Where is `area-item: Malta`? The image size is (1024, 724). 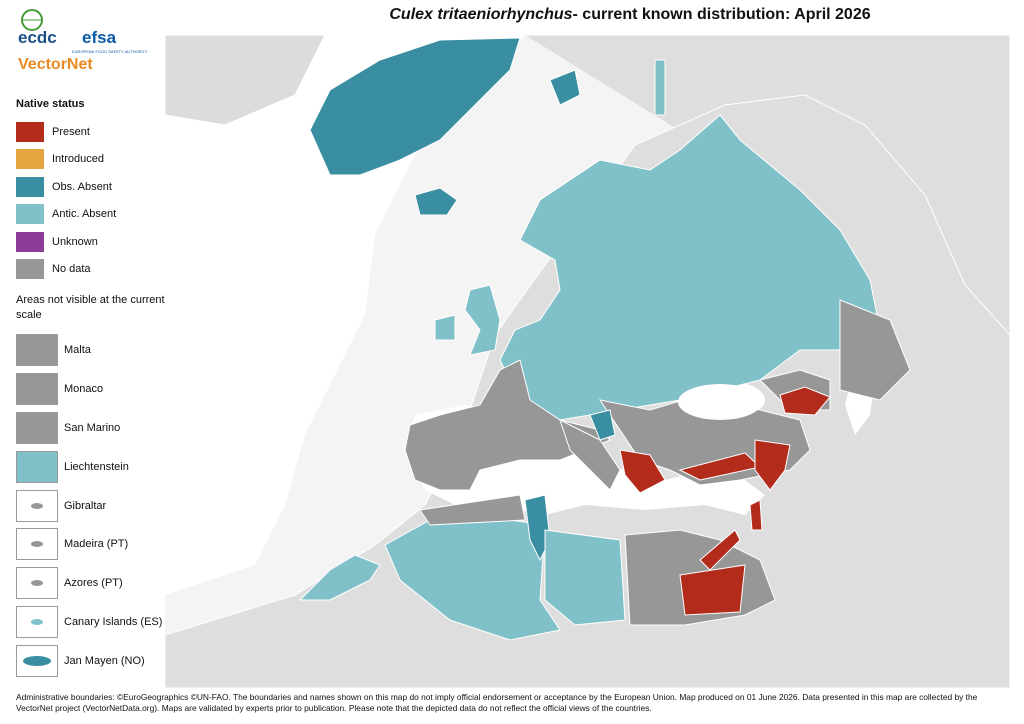 area-item: Malta is located at coordinates (91, 350).